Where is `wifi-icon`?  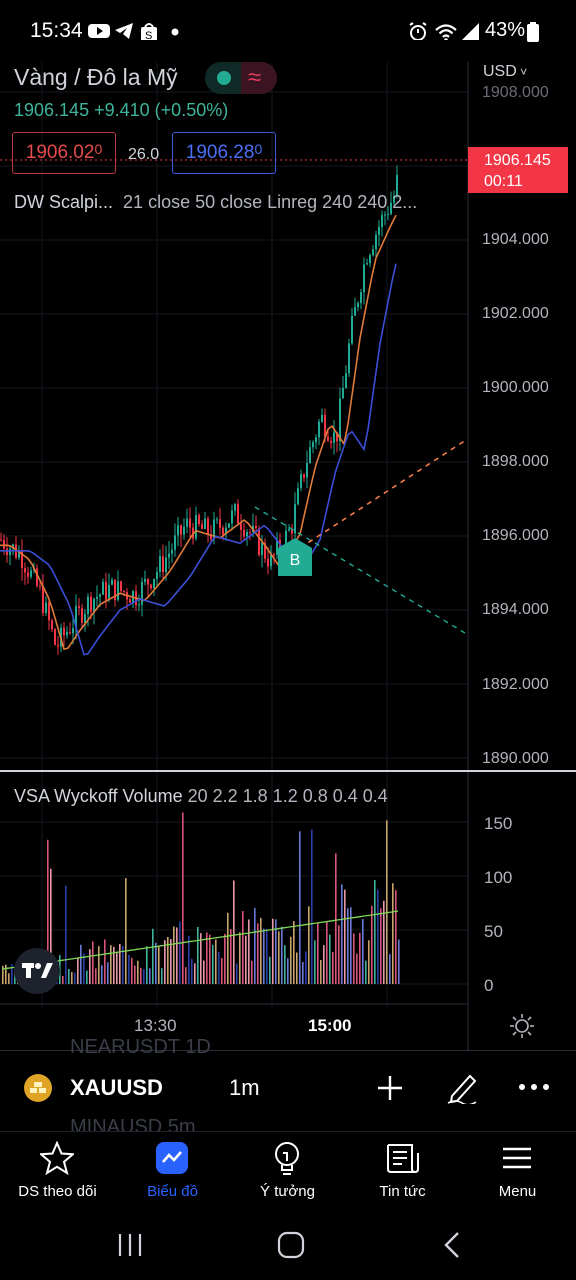 wifi-icon is located at coordinates (446, 32).